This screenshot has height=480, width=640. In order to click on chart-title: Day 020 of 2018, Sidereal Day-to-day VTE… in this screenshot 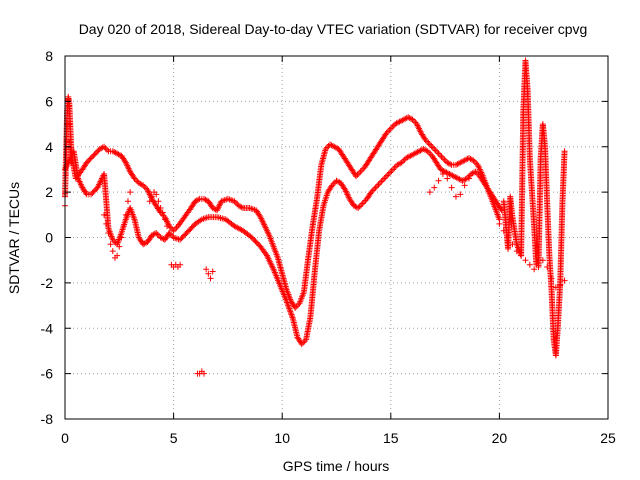, I will do `click(333, 29)`.